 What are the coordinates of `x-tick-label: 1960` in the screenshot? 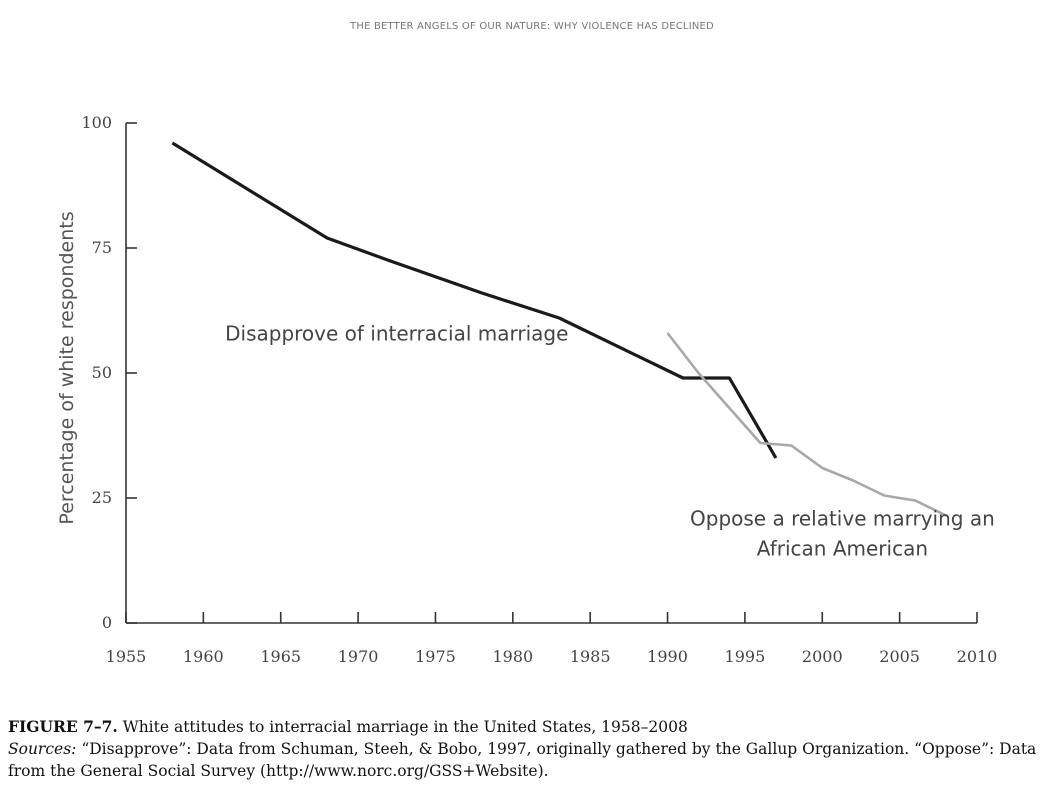 It's located at (203, 656).